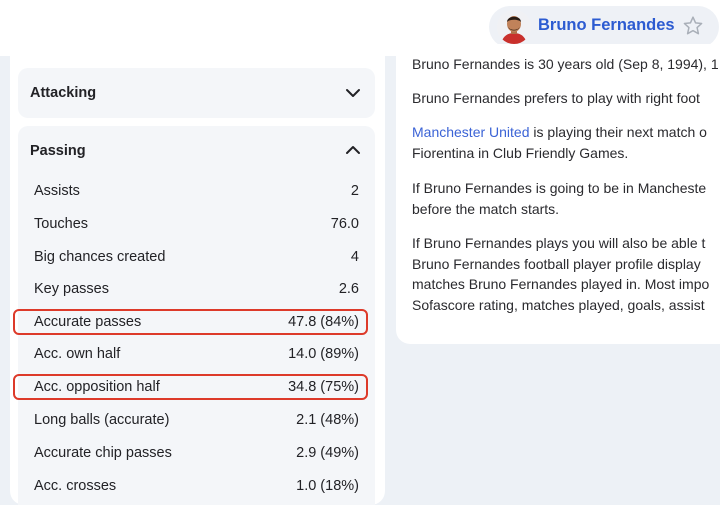 The height and width of the screenshot is (505, 720). I want to click on stat-value: 47.8 (84%), so click(323, 322).